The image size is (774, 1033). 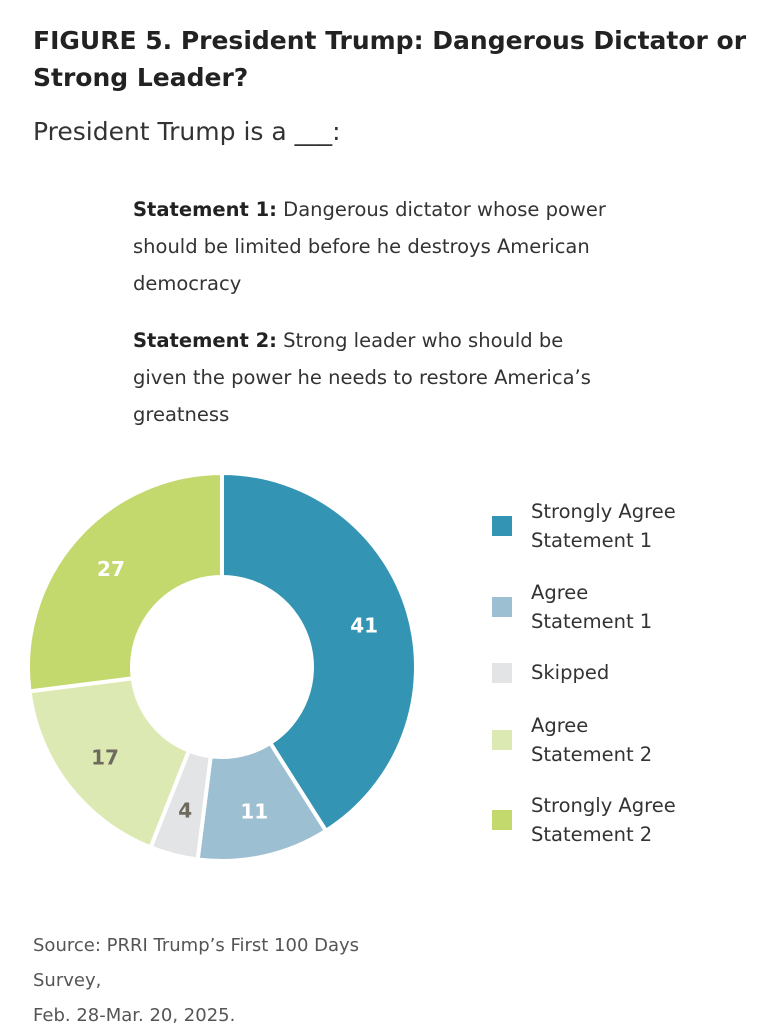 What do you see at coordinates (254, 811) in the screenshot?
I see `data-label: 11` at bounding box center [254, 811].